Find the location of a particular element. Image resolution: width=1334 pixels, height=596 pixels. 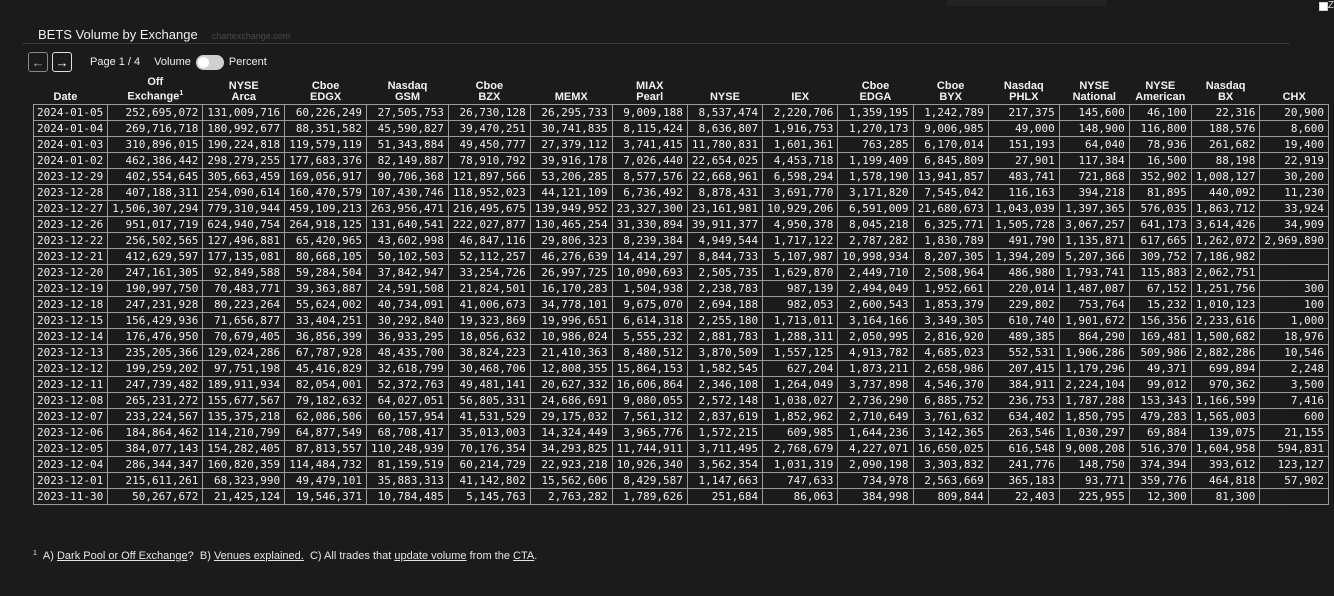

volume-cell: 263,956,471 is located at coordinates (407, 208).